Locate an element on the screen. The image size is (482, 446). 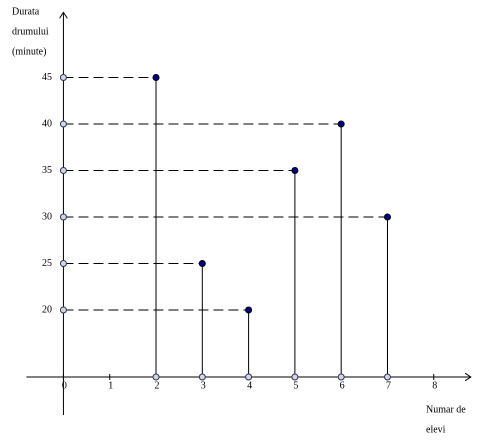
x-axis-label: elevi is located at coordinates (436, 429).